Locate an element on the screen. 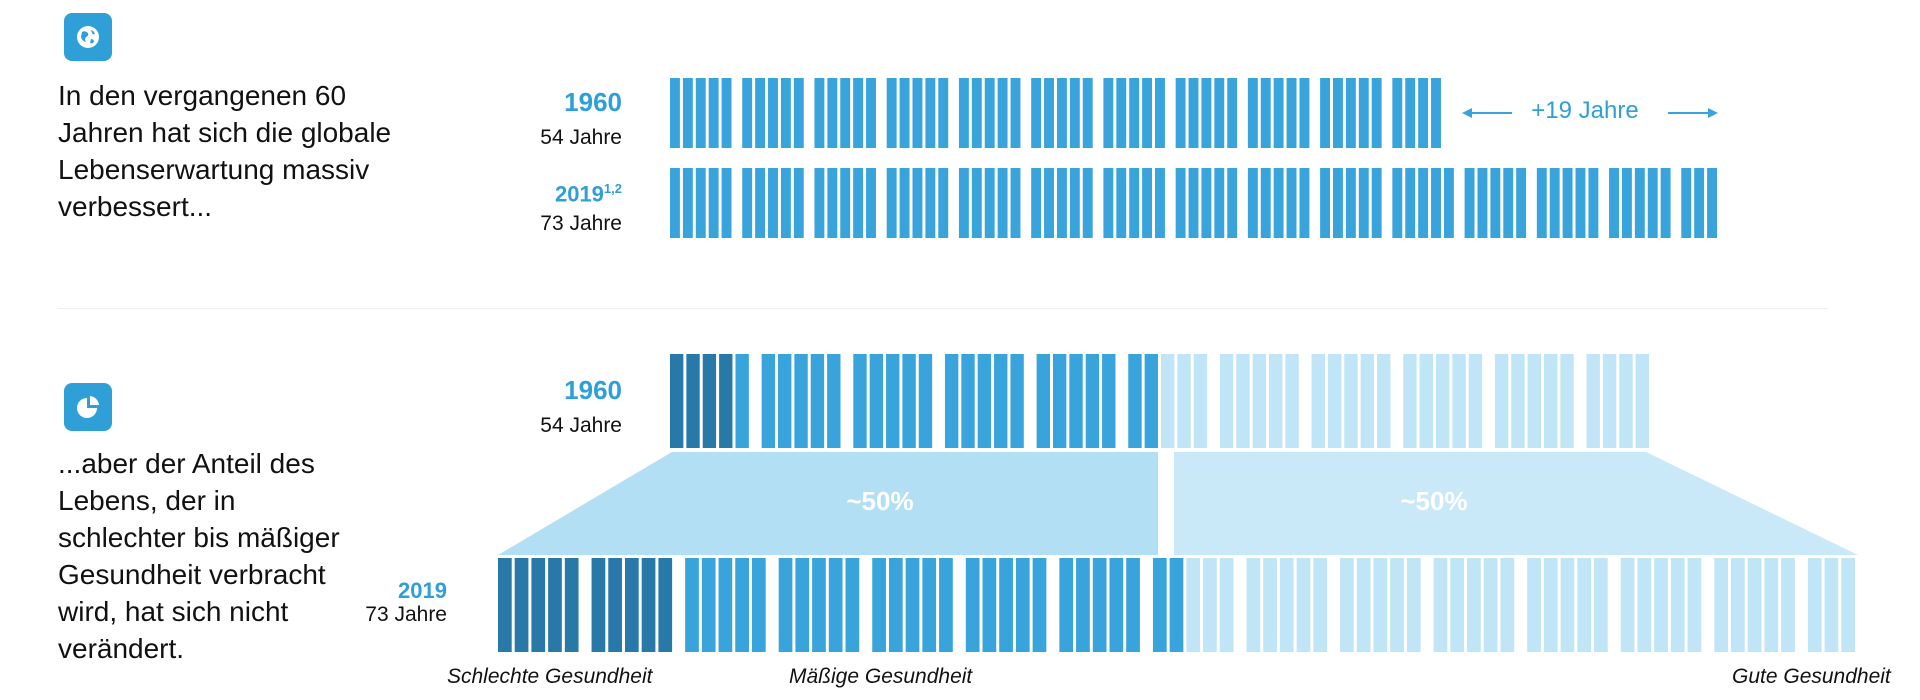 This screenshot has width=1920, height=700. age-label-2019-bottom: 73 Jahre is located at coordinates (406, 614).